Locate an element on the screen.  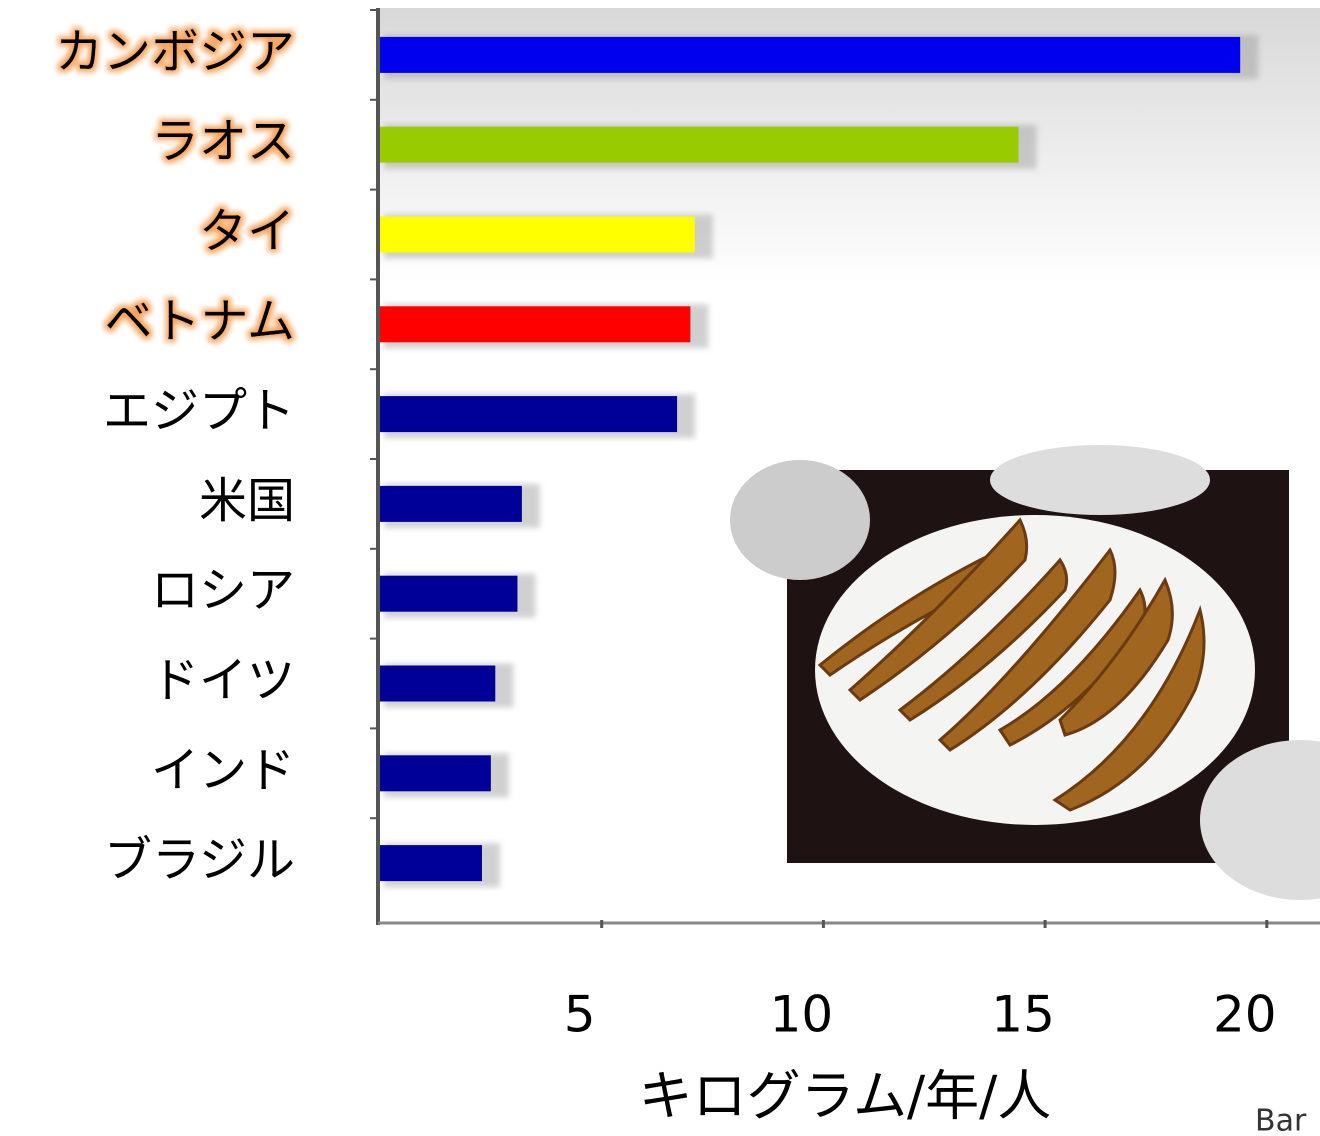
y-tick-label: ドイツ is located at coordinates (223, 681).